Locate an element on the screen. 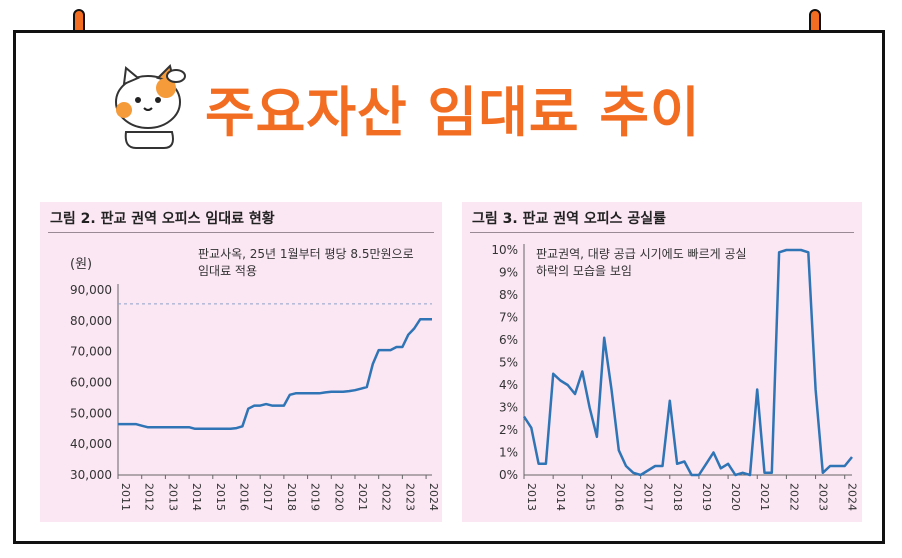 The image size is (902, 558). series-line is located at coordinates (275, 374).